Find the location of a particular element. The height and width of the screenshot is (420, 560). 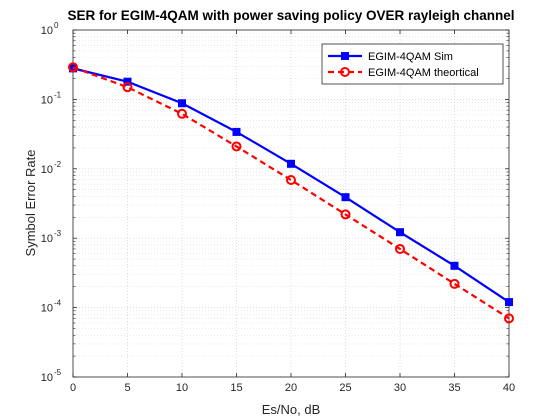

legend: EGIM-4QAM Sim EGIM-4QAM theortical is located at coordinates (412, 64).